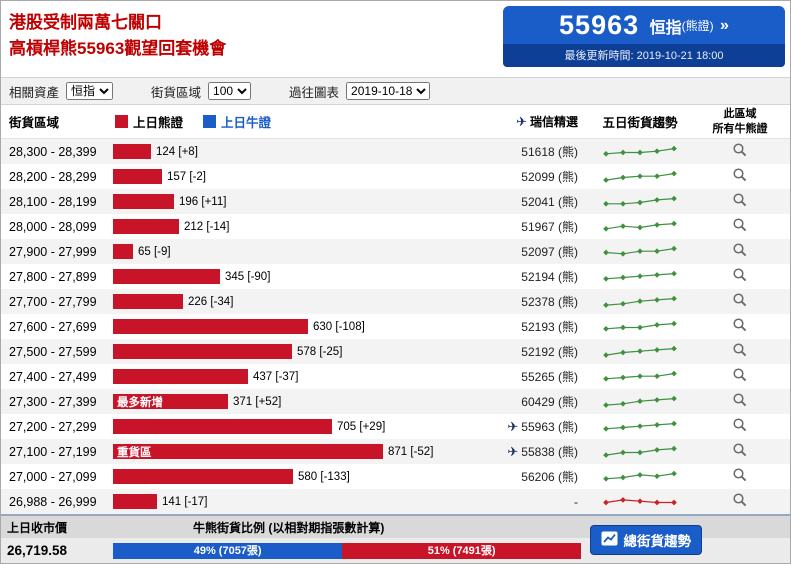 The width and height of the screenshot is (791, 564). I want to click on related-asset-select: 恒指, so click(90, 91).